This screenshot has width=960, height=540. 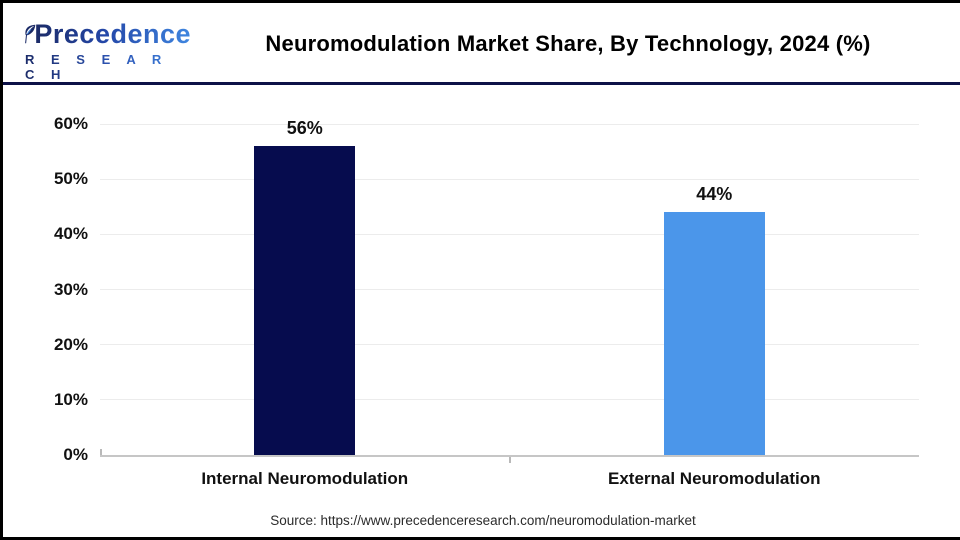 What do you see at coordinates (509, 456) in the screenshot?
I see `x-axis-line` at bounding box center [509, 456].